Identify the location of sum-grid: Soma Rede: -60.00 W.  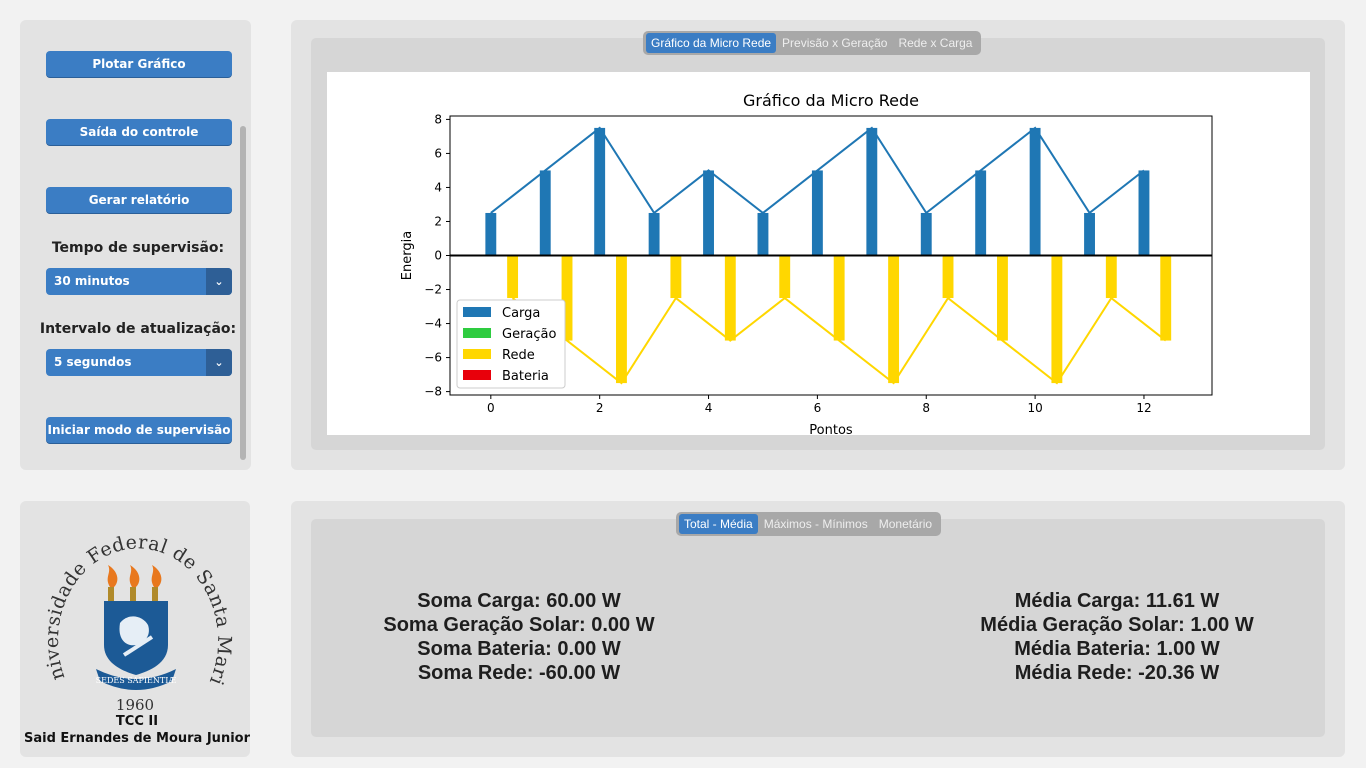
(519, 673).